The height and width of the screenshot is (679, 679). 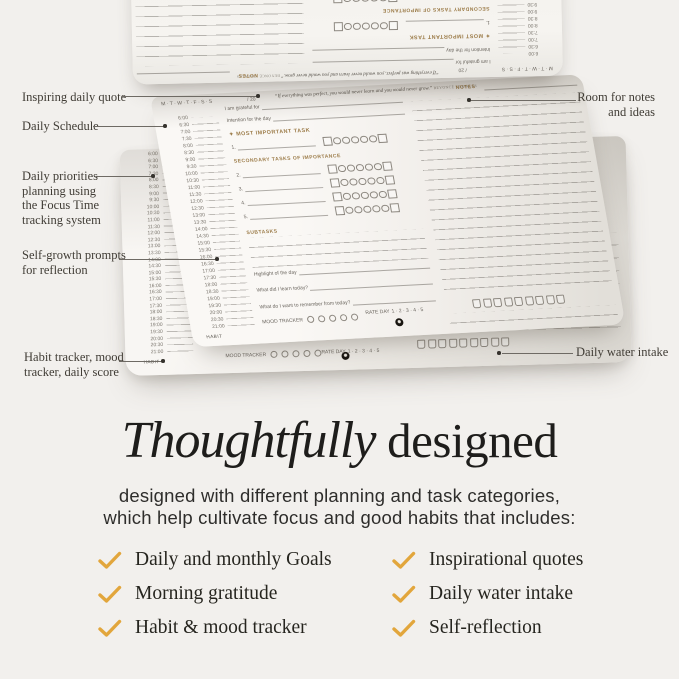 What do you see at coordinates (446, 36) in the screenshot?
I see `most-important-task-label: MOST IMPORTANT TASK` at bounding box center [446, 36].